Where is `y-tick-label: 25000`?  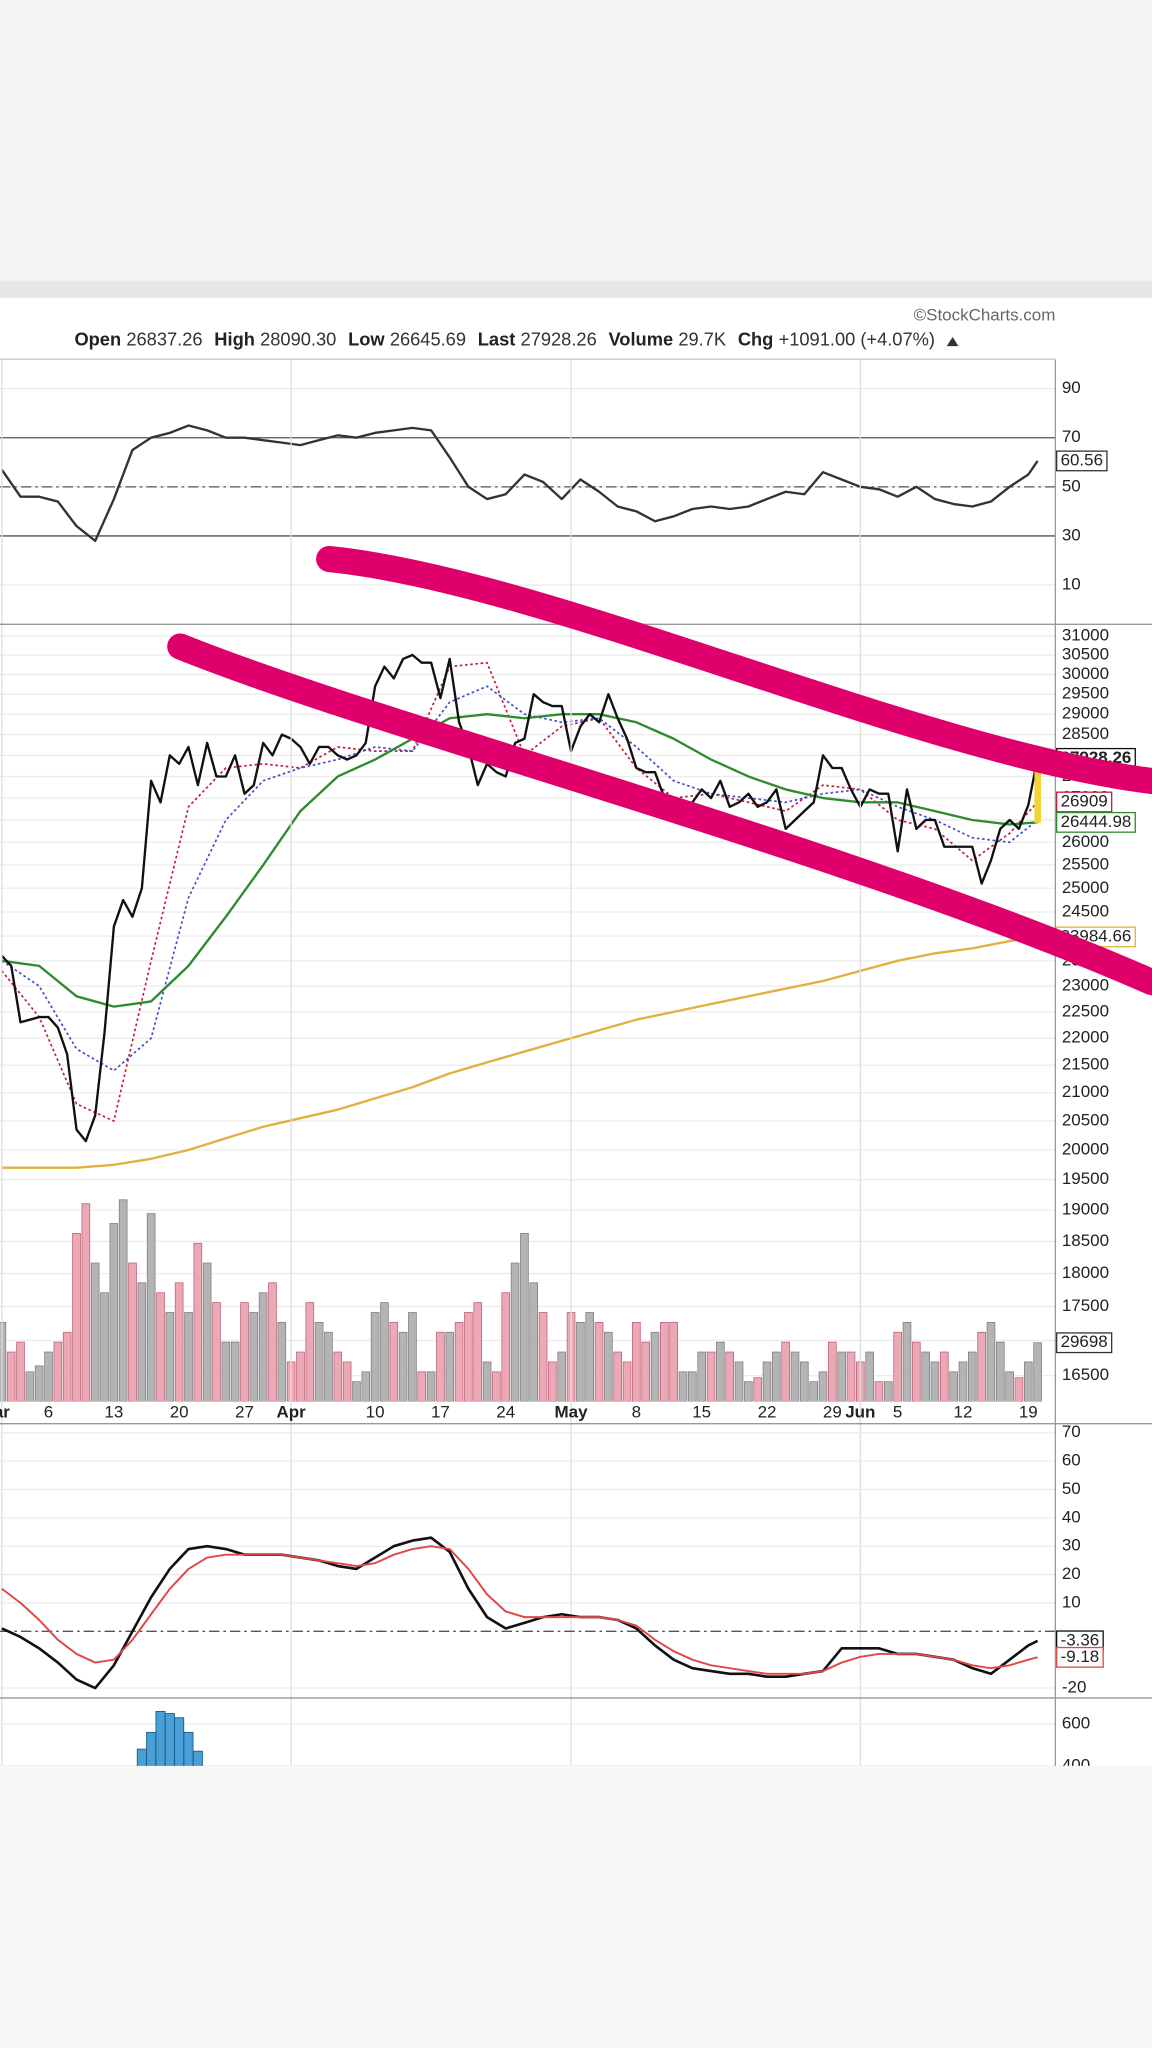 y-tick-label: 25000 is located at coordinates (1085, 887).